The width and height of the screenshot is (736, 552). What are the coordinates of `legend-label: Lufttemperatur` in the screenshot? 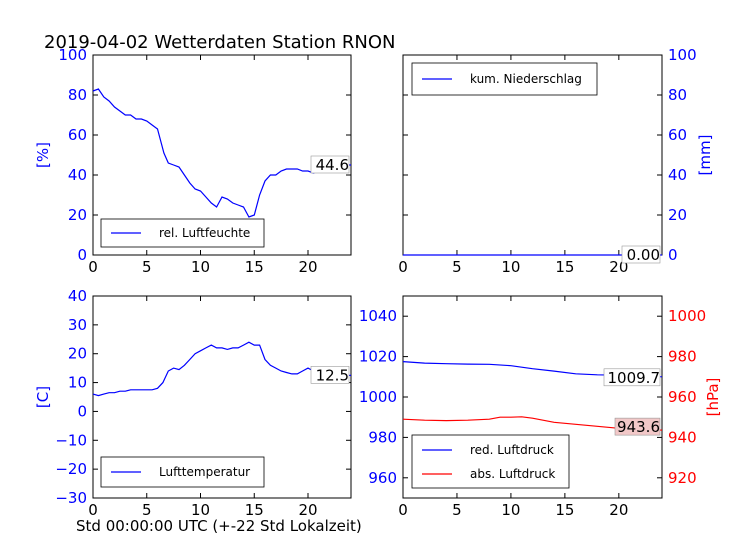 It's located at (204, 472).